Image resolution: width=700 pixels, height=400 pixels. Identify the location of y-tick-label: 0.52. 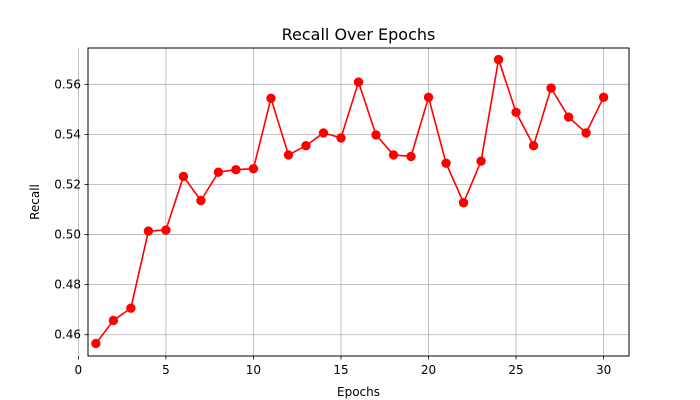
(67, 184).